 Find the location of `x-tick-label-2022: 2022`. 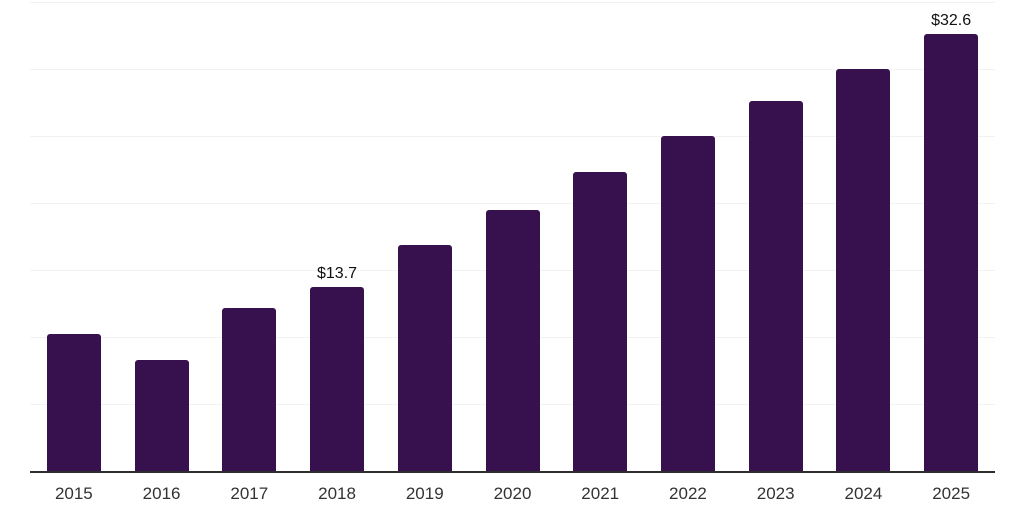

x-tick-label-2022: 2022 is located at coordinates (688, 493).